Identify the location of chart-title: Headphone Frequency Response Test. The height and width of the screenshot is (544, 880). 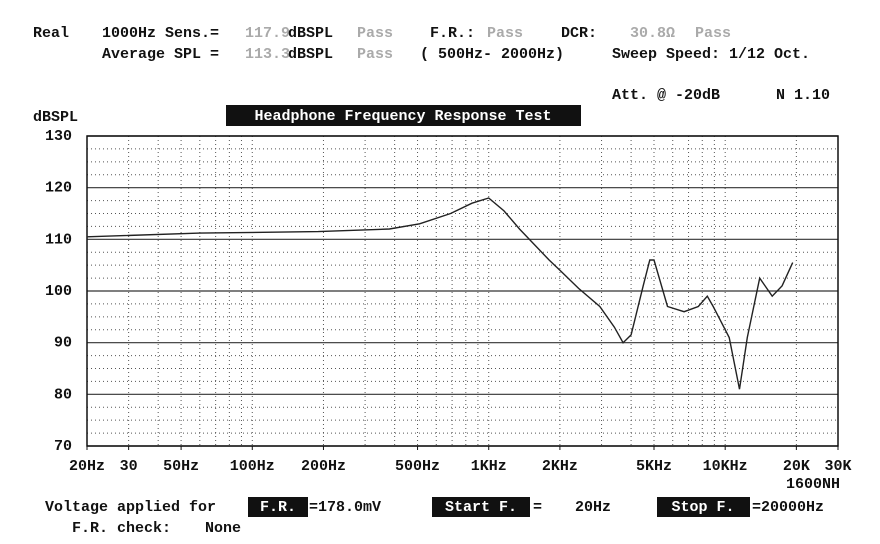
(402, 116).